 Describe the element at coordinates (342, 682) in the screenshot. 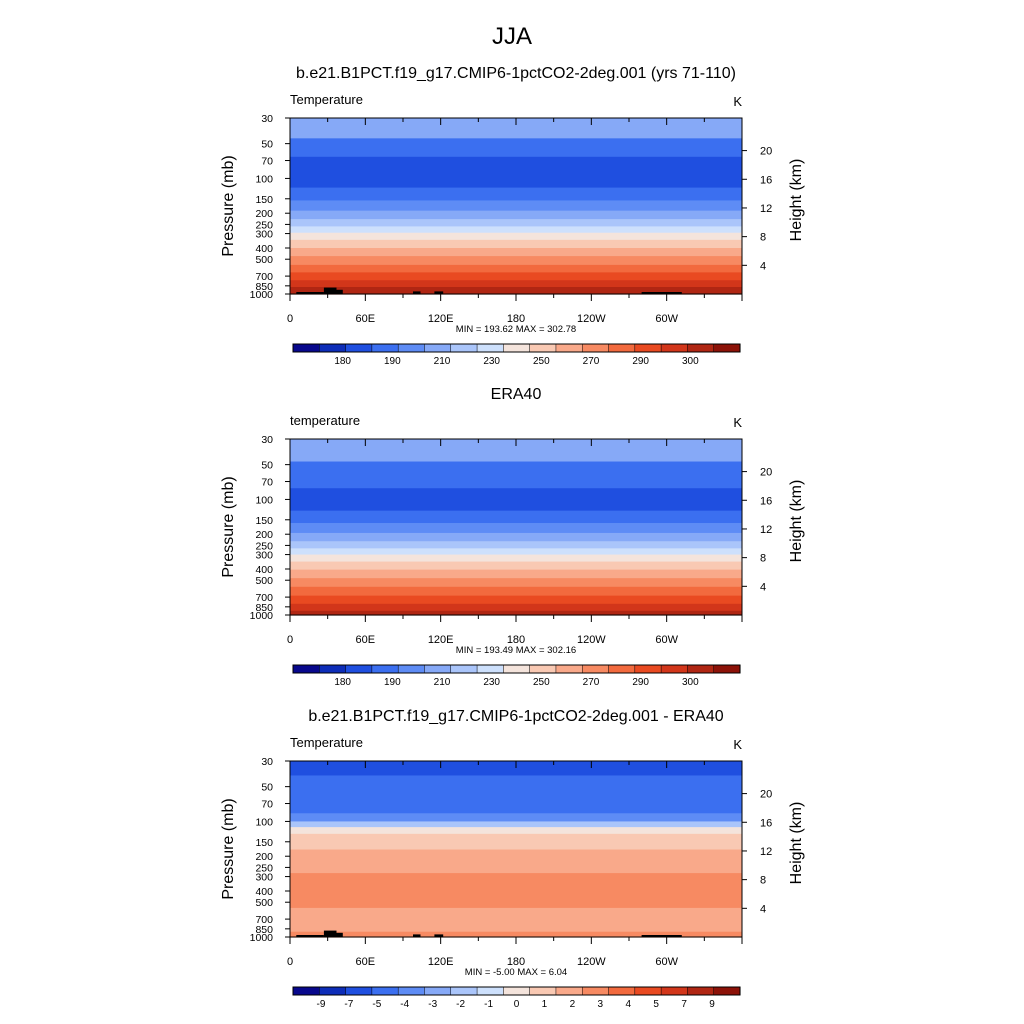

I see `colorbar-label: 180` at that location.